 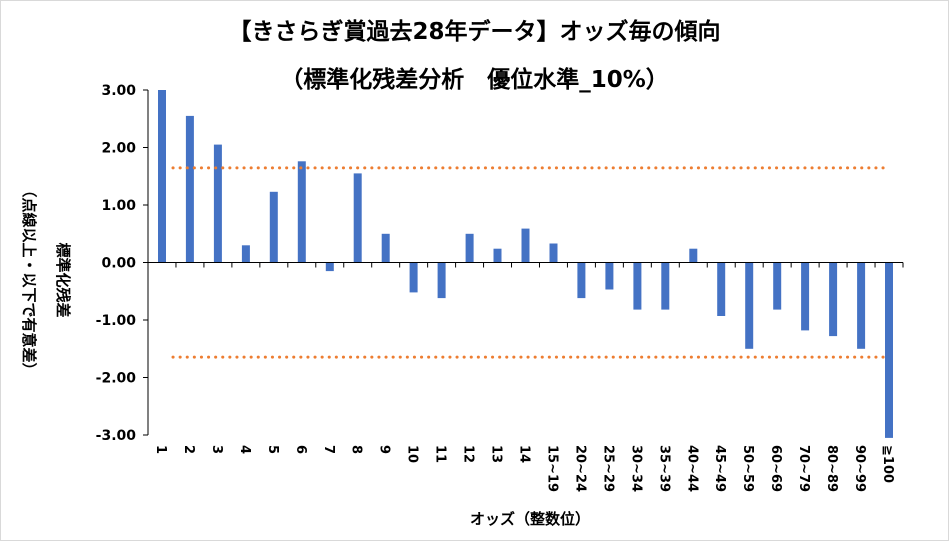 What do you see at coordinates (118, 91) in the screenshot?
I see `y-tick-label: 3.00` at bounding box center [118, 91].